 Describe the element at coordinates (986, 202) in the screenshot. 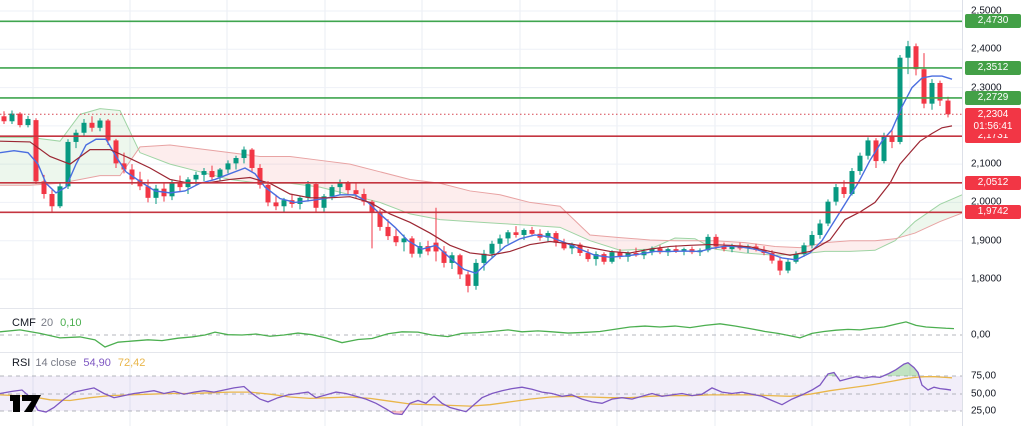

I see `price-axis-label: 2,0000` at that location.